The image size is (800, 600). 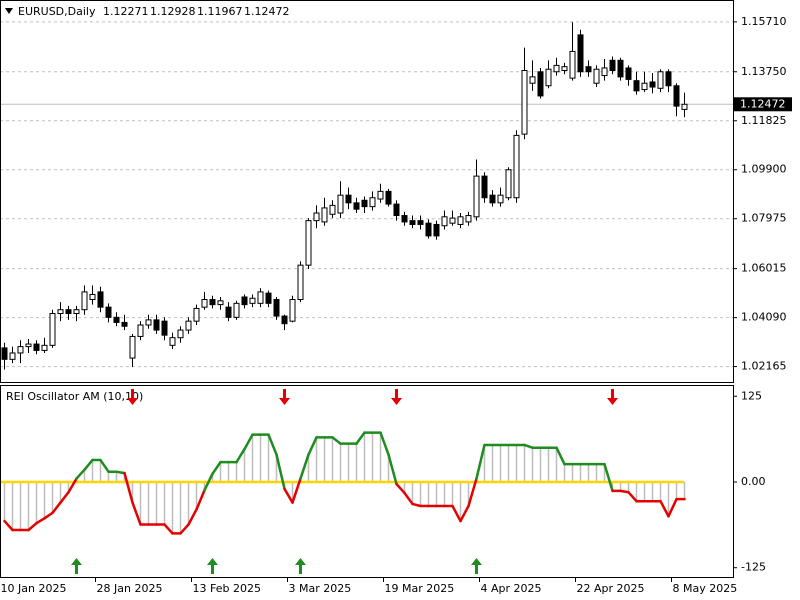 I want to click on x-tick-label: 22 Apr 2025, so click(x=611, y=588).